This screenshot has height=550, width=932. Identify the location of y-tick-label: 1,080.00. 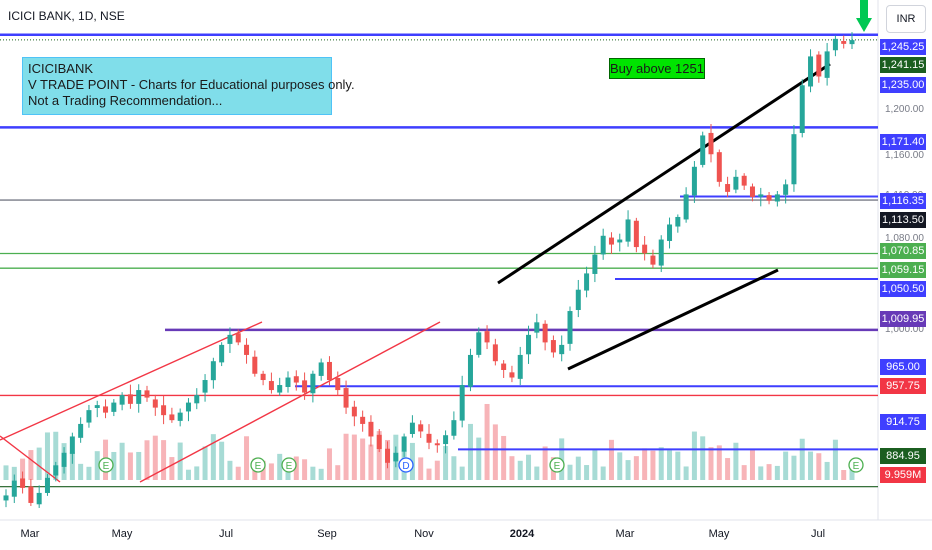
(904, 238).